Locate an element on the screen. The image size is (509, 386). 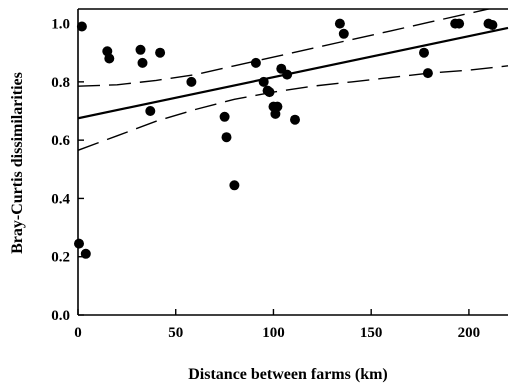
x-tick-label: 100 is located at coordinates (273, 333).